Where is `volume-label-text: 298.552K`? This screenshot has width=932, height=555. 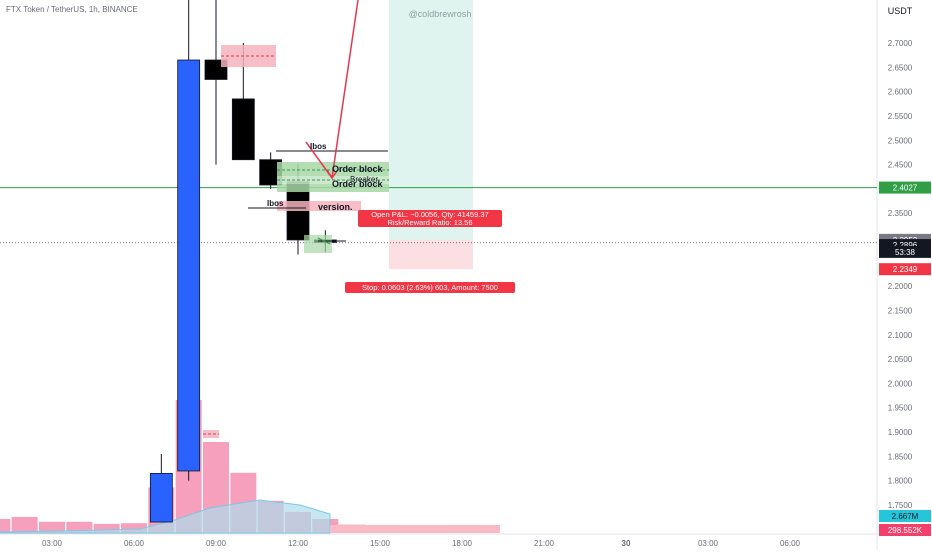
volume-label-text: 298.552K is located at coordinates (905, 530).